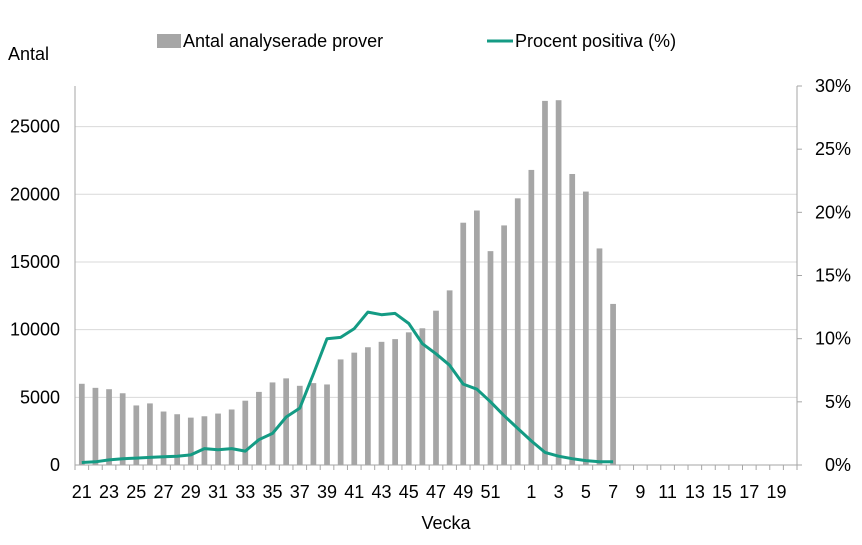 The height and width of the screenshot is (545, 862). Describe the element at coordinates (35, 127) in the screenshot. I see `y-left-tick-label: 25000` at that location.